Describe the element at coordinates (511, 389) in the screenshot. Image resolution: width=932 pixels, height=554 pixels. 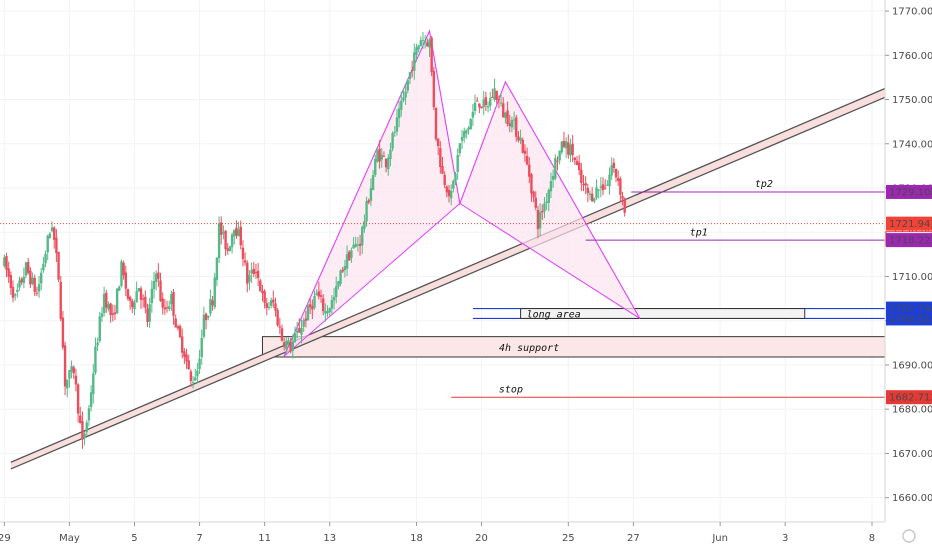
I see `stop-label: stop` at that location.